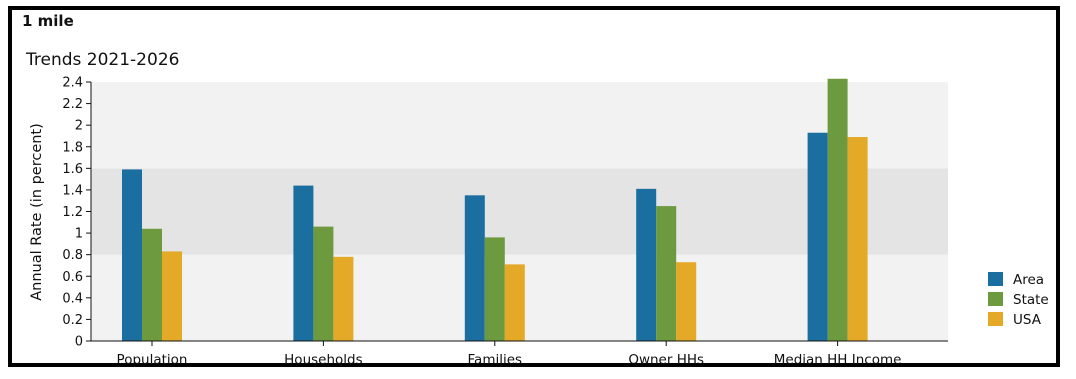  What do you see at coordinates (79, 126) in the screenshot?
I see `y-tick-label-10: 2` at bounding box center [79, 126].